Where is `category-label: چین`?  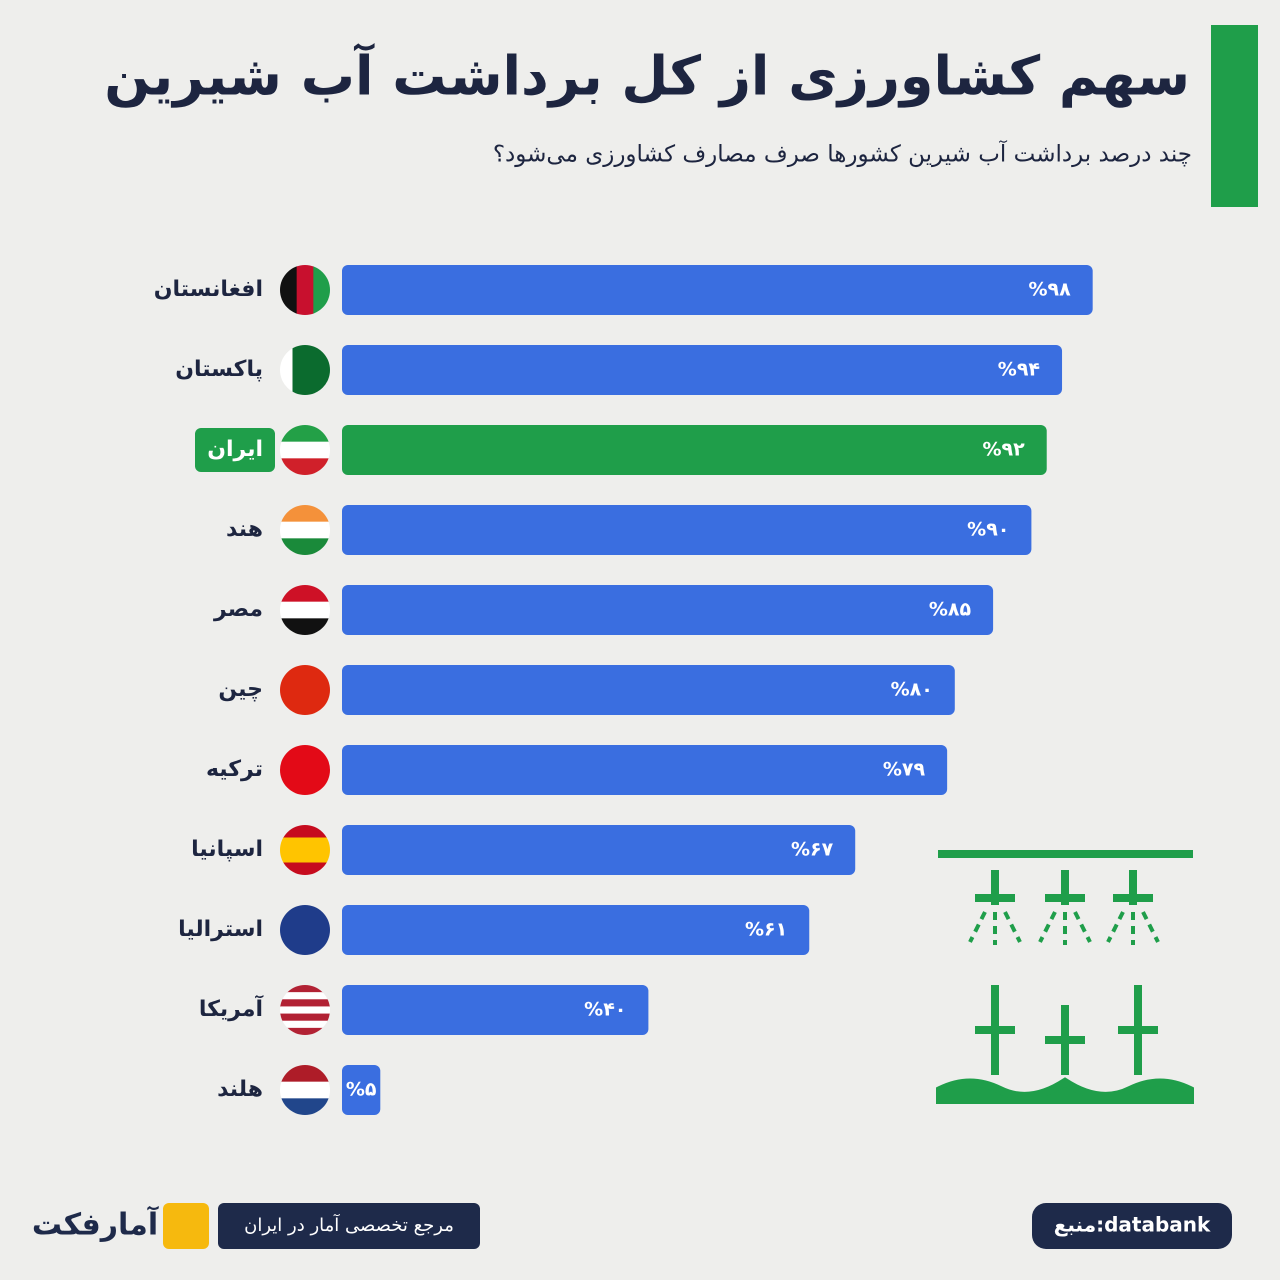 category-label: چین is located at coordinates (240, 689).